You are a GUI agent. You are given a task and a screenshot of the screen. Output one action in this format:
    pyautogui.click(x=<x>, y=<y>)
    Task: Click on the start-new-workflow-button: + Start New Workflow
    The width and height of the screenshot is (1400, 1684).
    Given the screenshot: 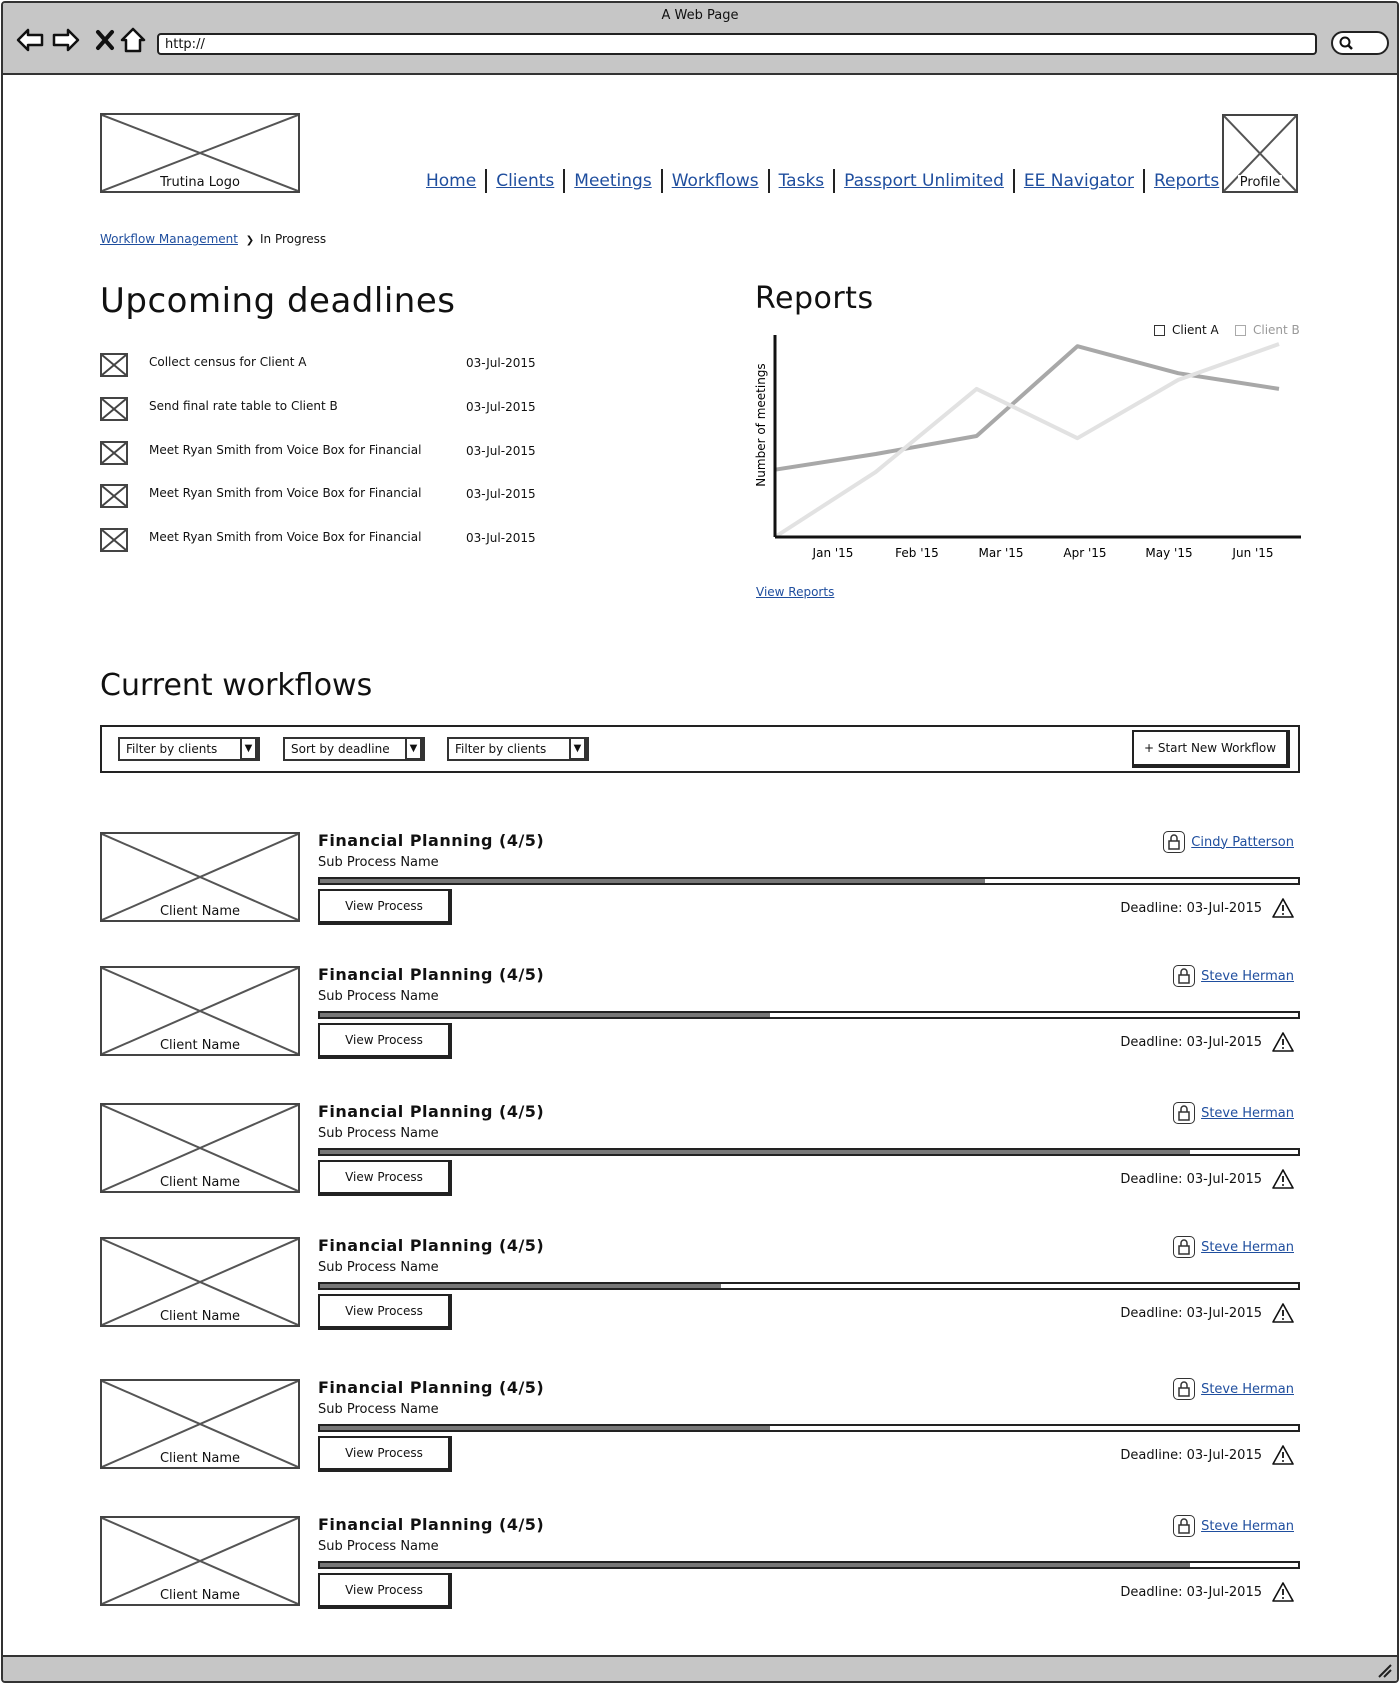 What is the action you would take?
    pyautogui.click(x=1211, y=749)
    